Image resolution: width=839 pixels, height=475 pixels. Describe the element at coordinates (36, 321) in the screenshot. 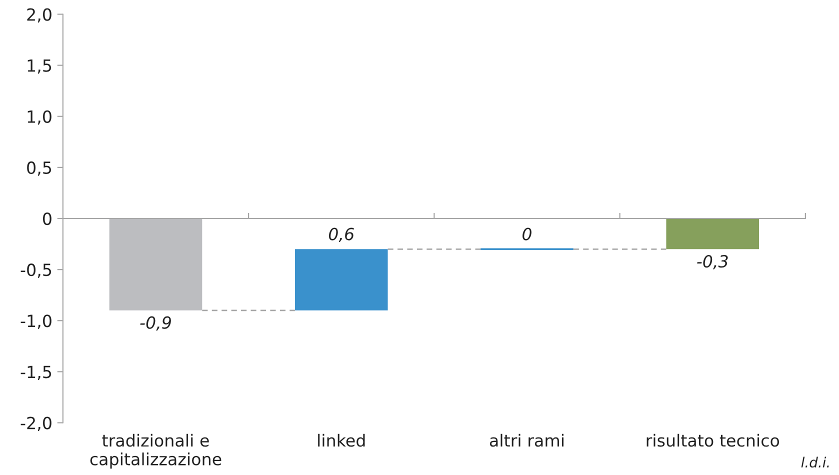

I see `y-tick-label: -1,0` at that location.